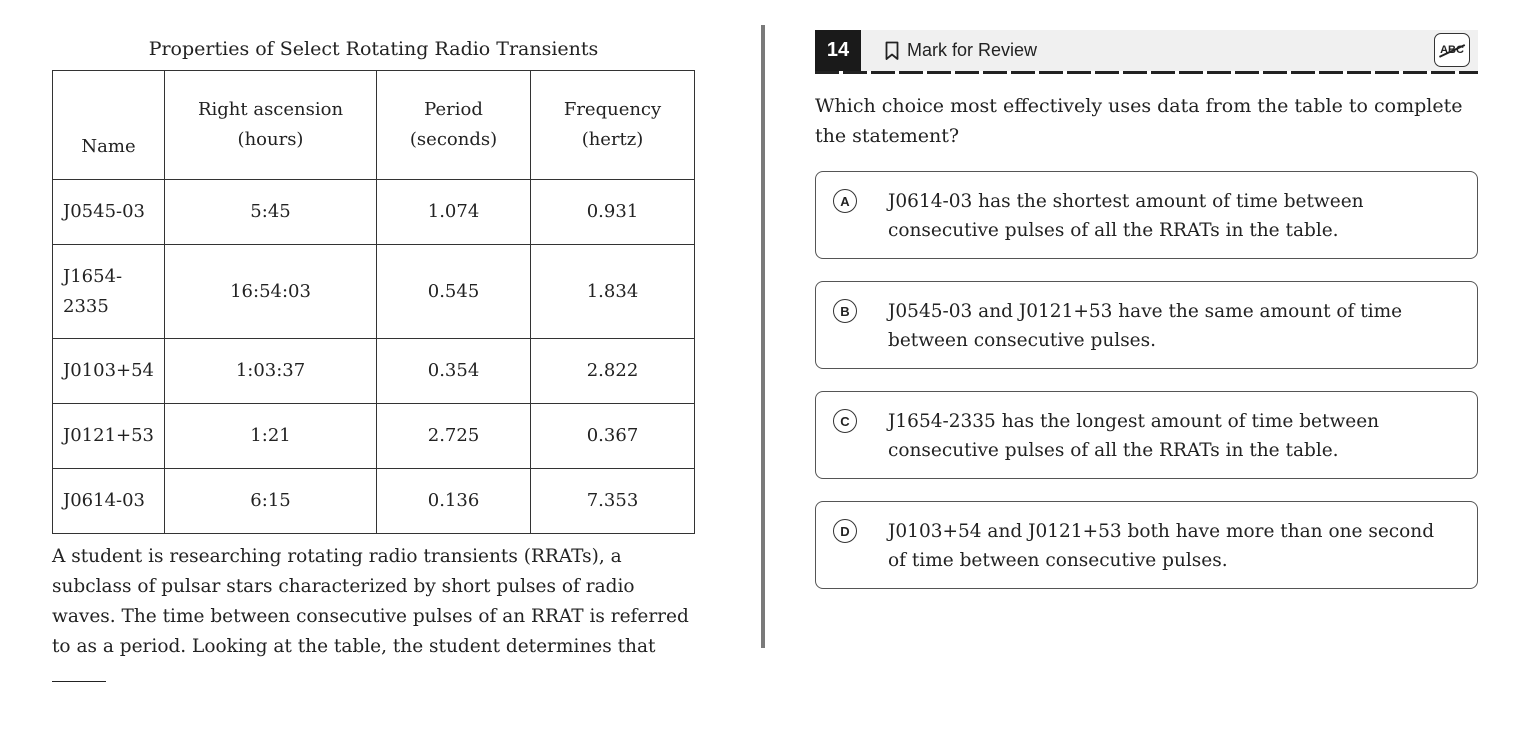  I want to click on table-cell-period: 0.545, so click(454, 291).